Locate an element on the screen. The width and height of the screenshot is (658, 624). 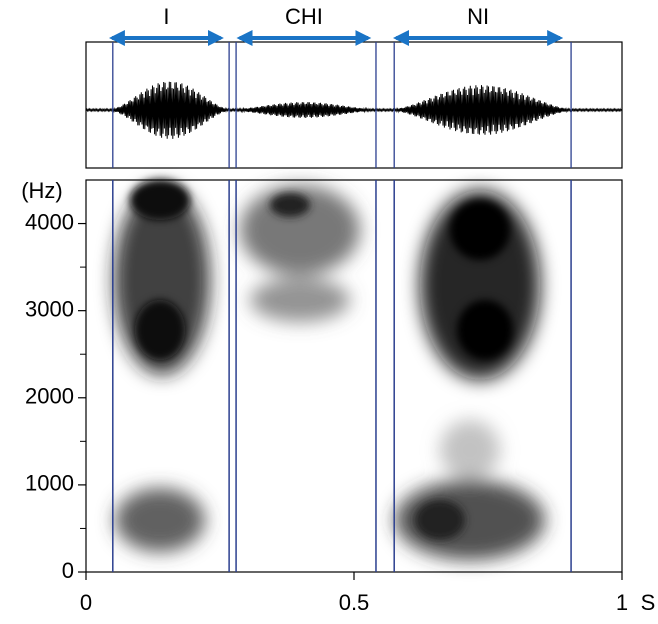
segment-label: I is located at coordinates (166, 16).